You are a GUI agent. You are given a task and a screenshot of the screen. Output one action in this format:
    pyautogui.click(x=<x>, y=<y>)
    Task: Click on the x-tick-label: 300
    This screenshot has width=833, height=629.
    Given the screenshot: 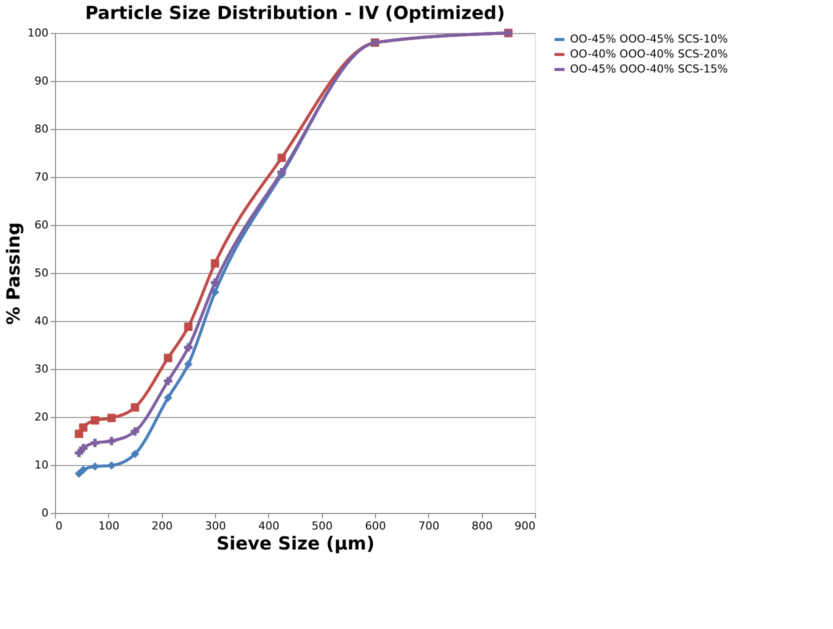 What is the action you would take?
    pyautogui.click(x=215, y=526)
    